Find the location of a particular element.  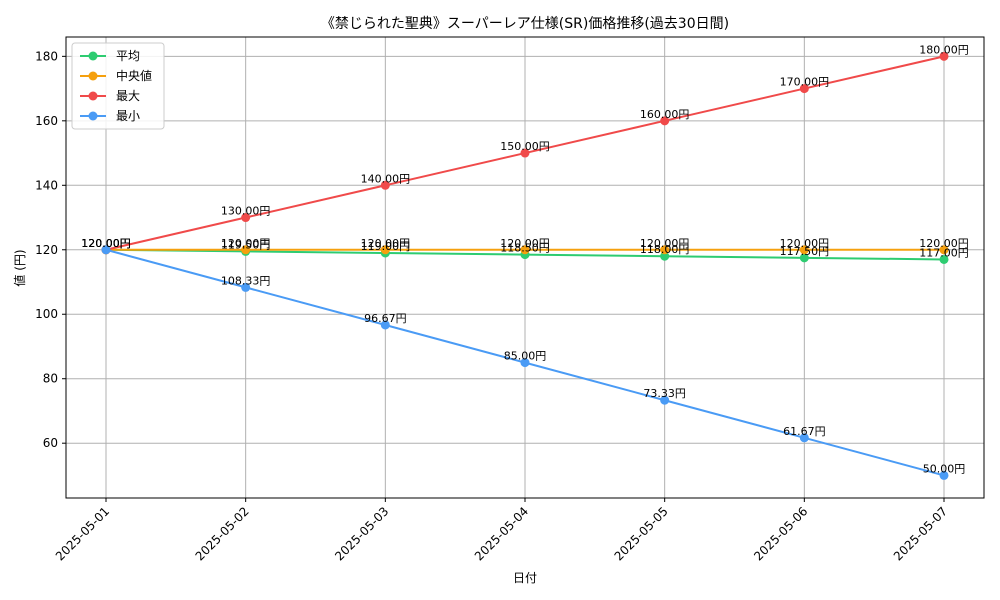

y-axis-title: 値 (円) is located at coordinates (19, 267).